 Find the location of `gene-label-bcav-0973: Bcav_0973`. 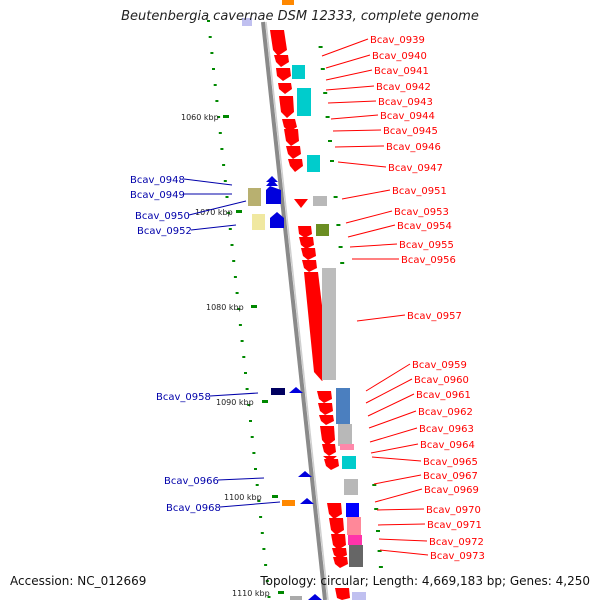

gene-label-bcav-0973: Bcav_0973 is located at coordinates (457, 556).